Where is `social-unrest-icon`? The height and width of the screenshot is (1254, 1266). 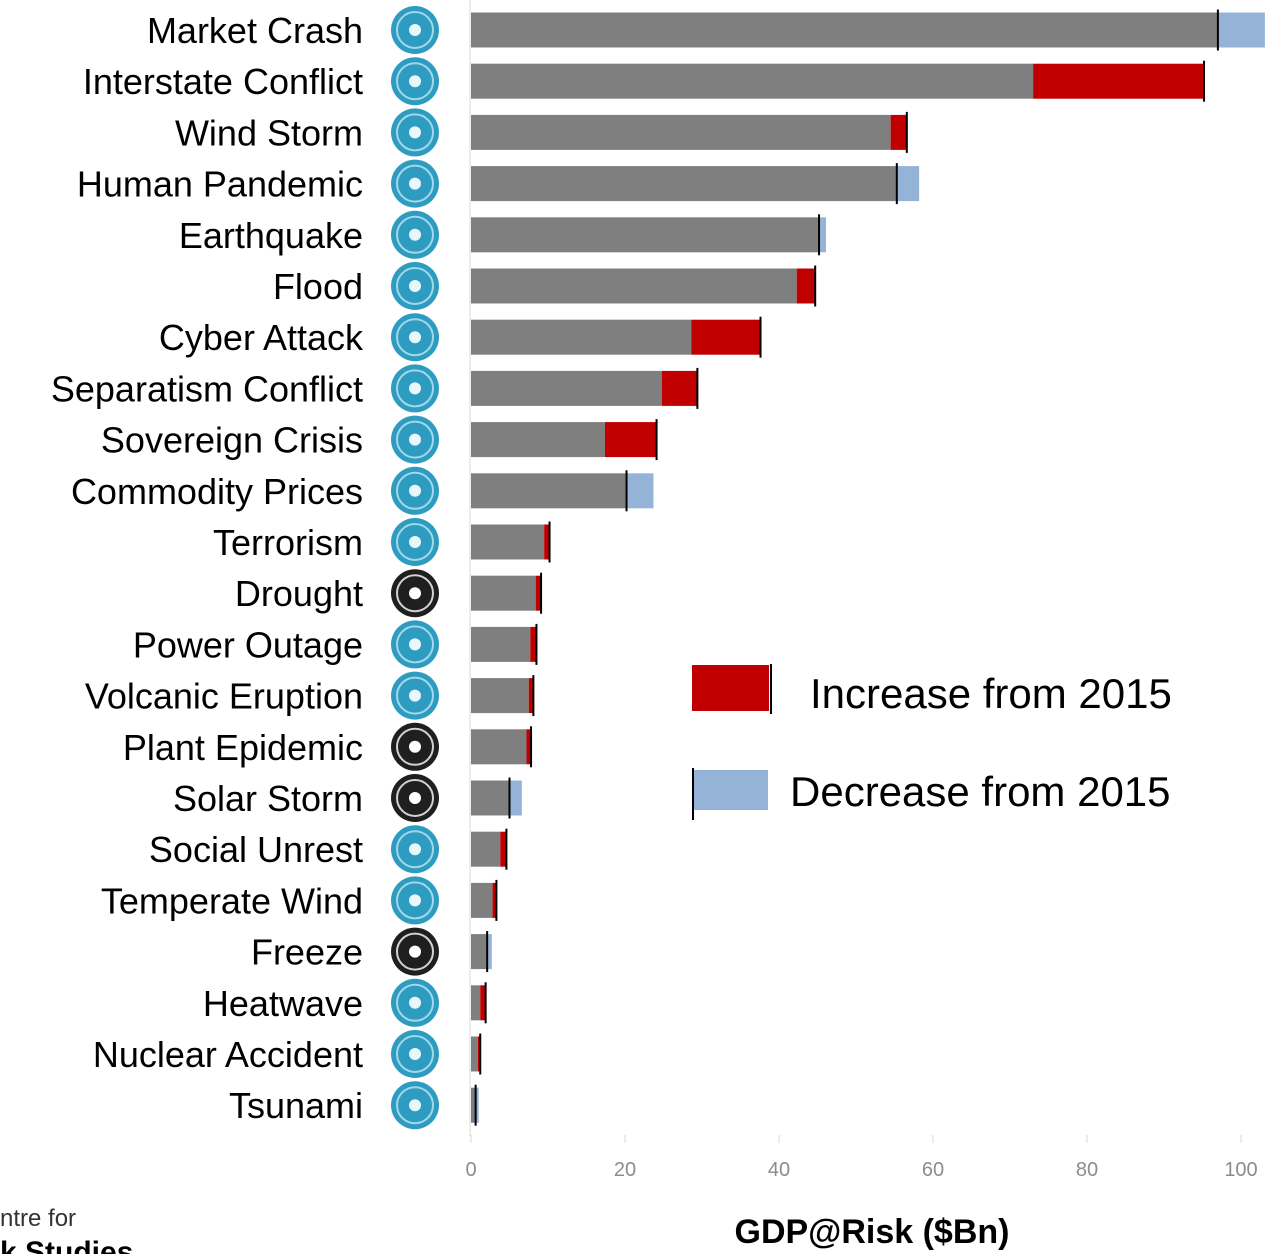
social-unrest-icon is located at coordinates (415, 849).